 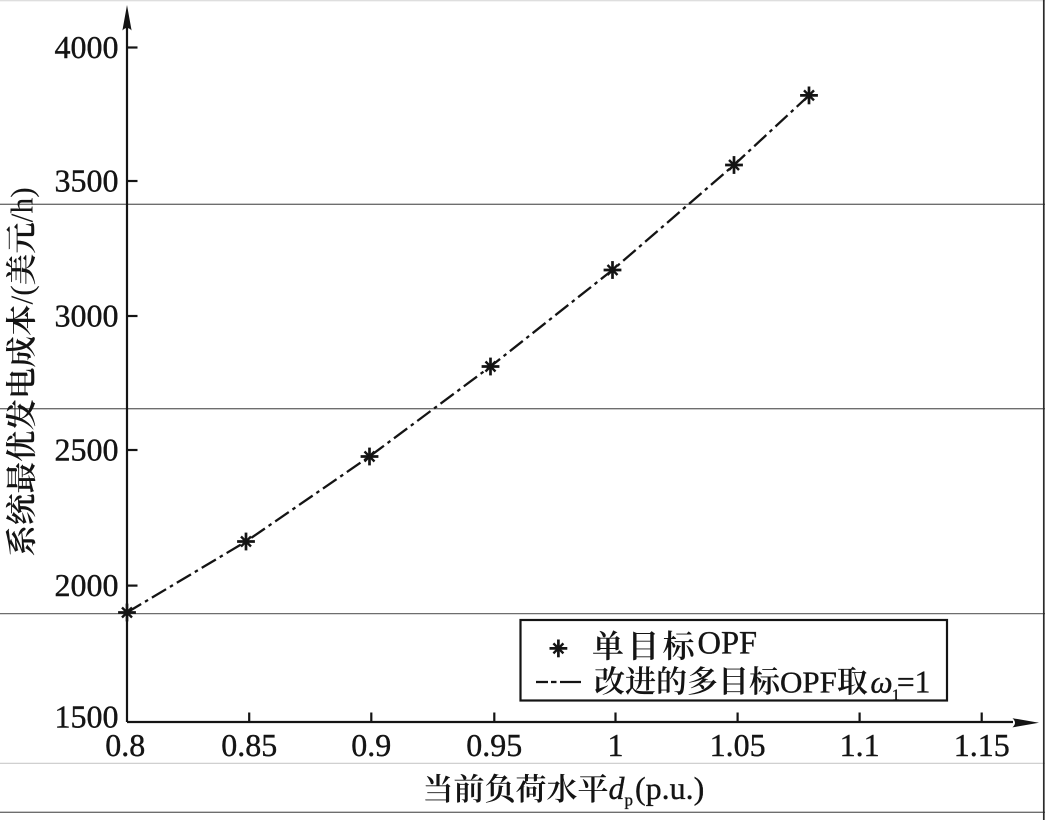 What do you see at coordinates (22, 204) in the screenshot?
I see `svg-text: /h)` at bounding box center [22, 204].